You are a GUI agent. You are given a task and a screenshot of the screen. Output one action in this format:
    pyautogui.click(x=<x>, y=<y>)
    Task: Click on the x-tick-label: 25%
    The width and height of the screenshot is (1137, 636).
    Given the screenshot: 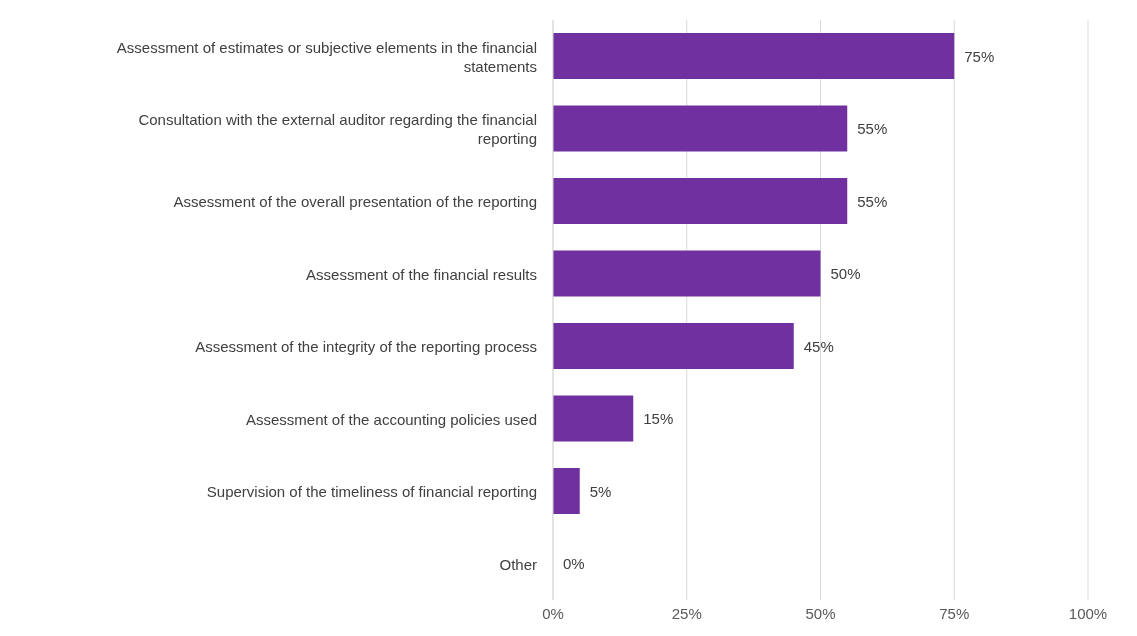 What is the action you would take?
    pyautogui.click(x=686, y=613)
    